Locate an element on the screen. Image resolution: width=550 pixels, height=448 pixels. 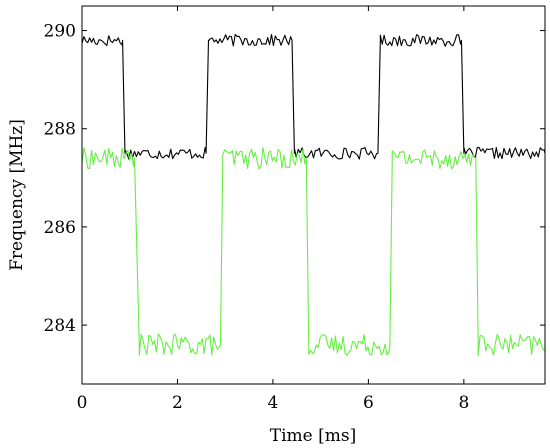
x-tick-label: 8 is located at coordinates (463, 403).